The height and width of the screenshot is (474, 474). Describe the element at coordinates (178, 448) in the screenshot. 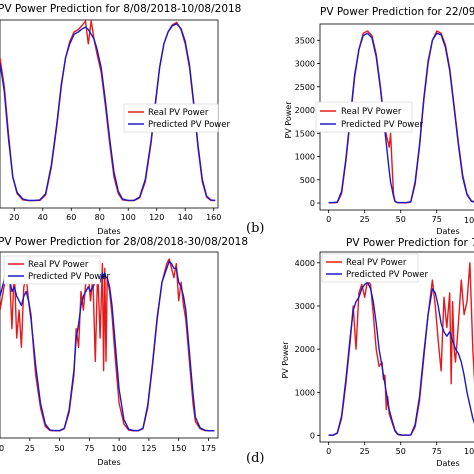

I see `x-tick-label: 150` at that location.